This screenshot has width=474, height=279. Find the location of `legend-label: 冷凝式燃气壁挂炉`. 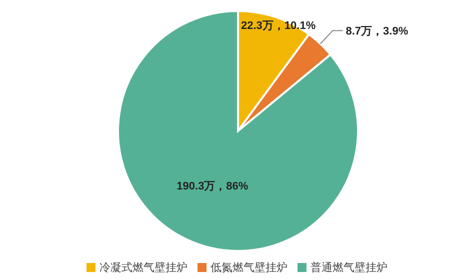

legend-label: 冷凝式燃气壁挂炉 is located at coordinates (144, 267).